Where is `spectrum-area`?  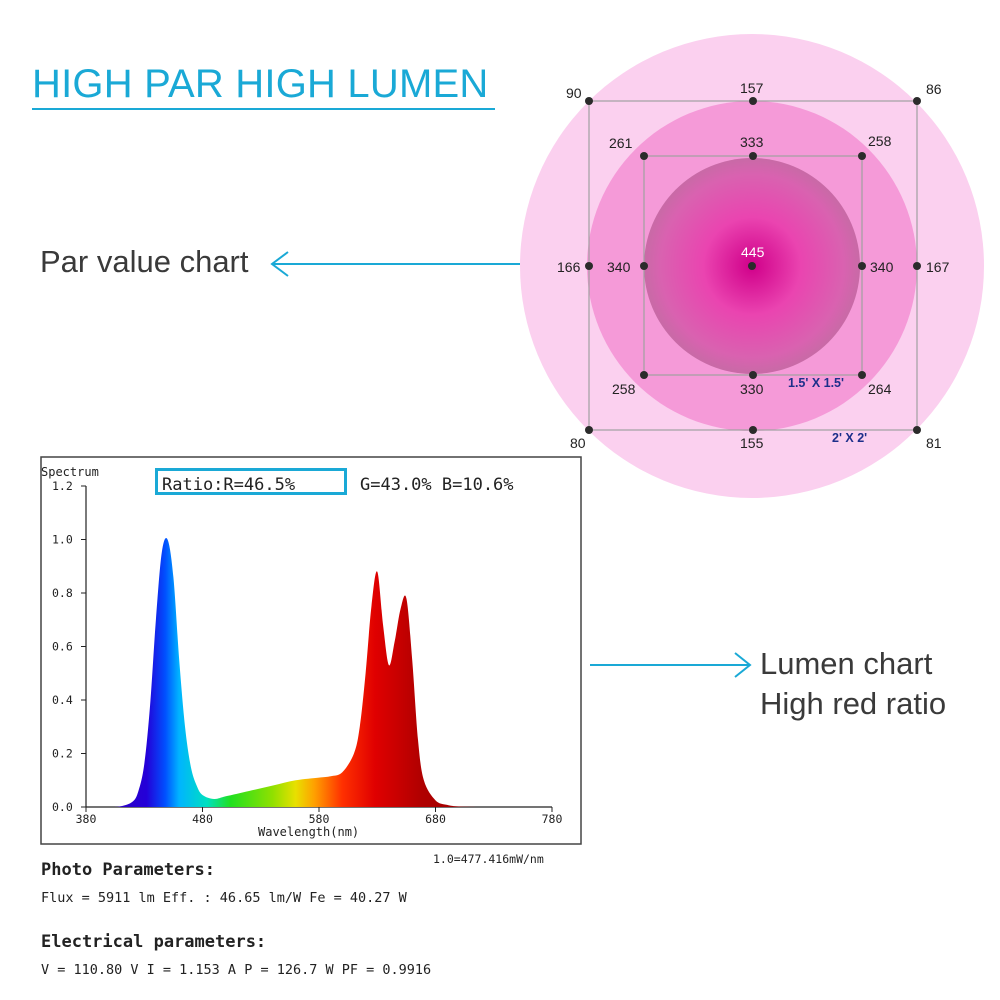
spectrum-area is located at coordinates (319, 672).